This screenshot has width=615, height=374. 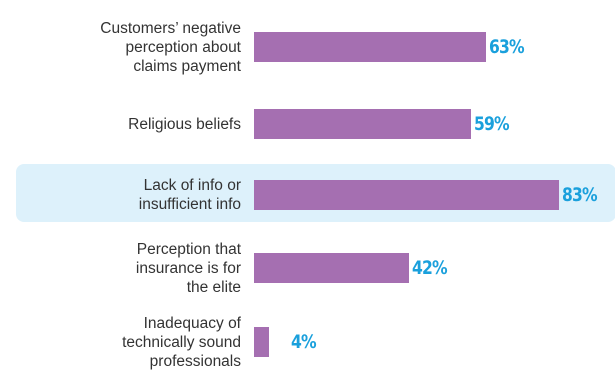 I want to click on value-label: 63%, so click(x=506, y=47).